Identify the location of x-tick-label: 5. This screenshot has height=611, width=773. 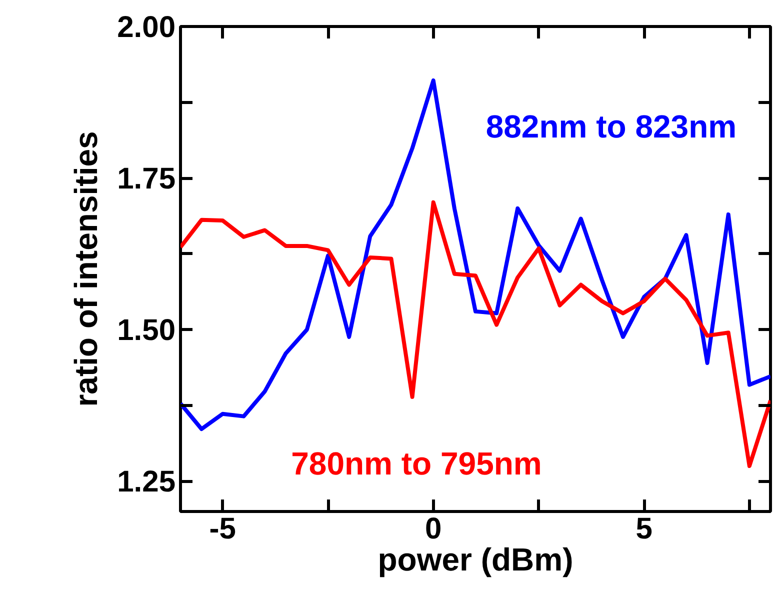
(644, 529).